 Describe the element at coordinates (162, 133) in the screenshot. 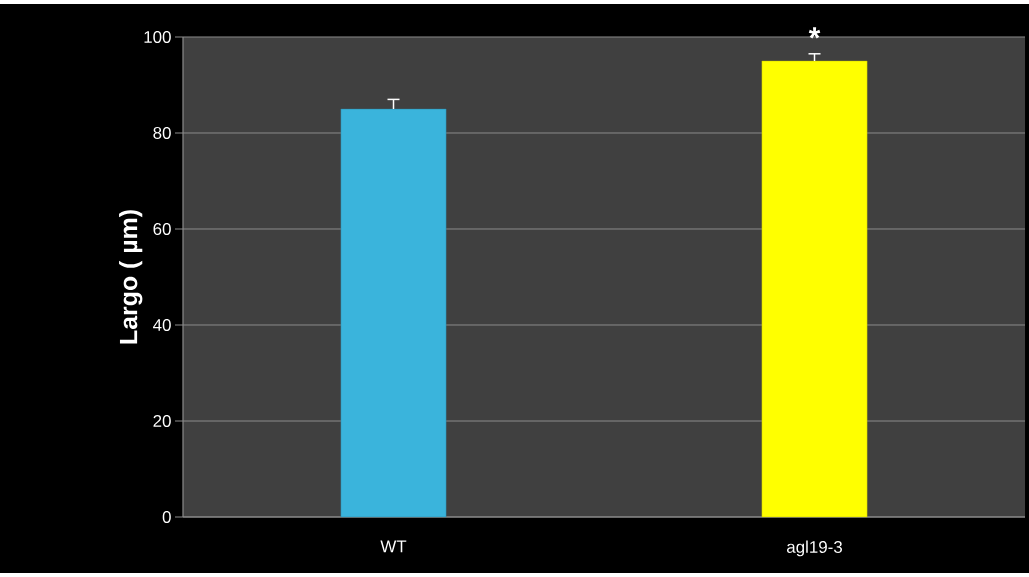

I see `y-tick-label: 80` at that location.